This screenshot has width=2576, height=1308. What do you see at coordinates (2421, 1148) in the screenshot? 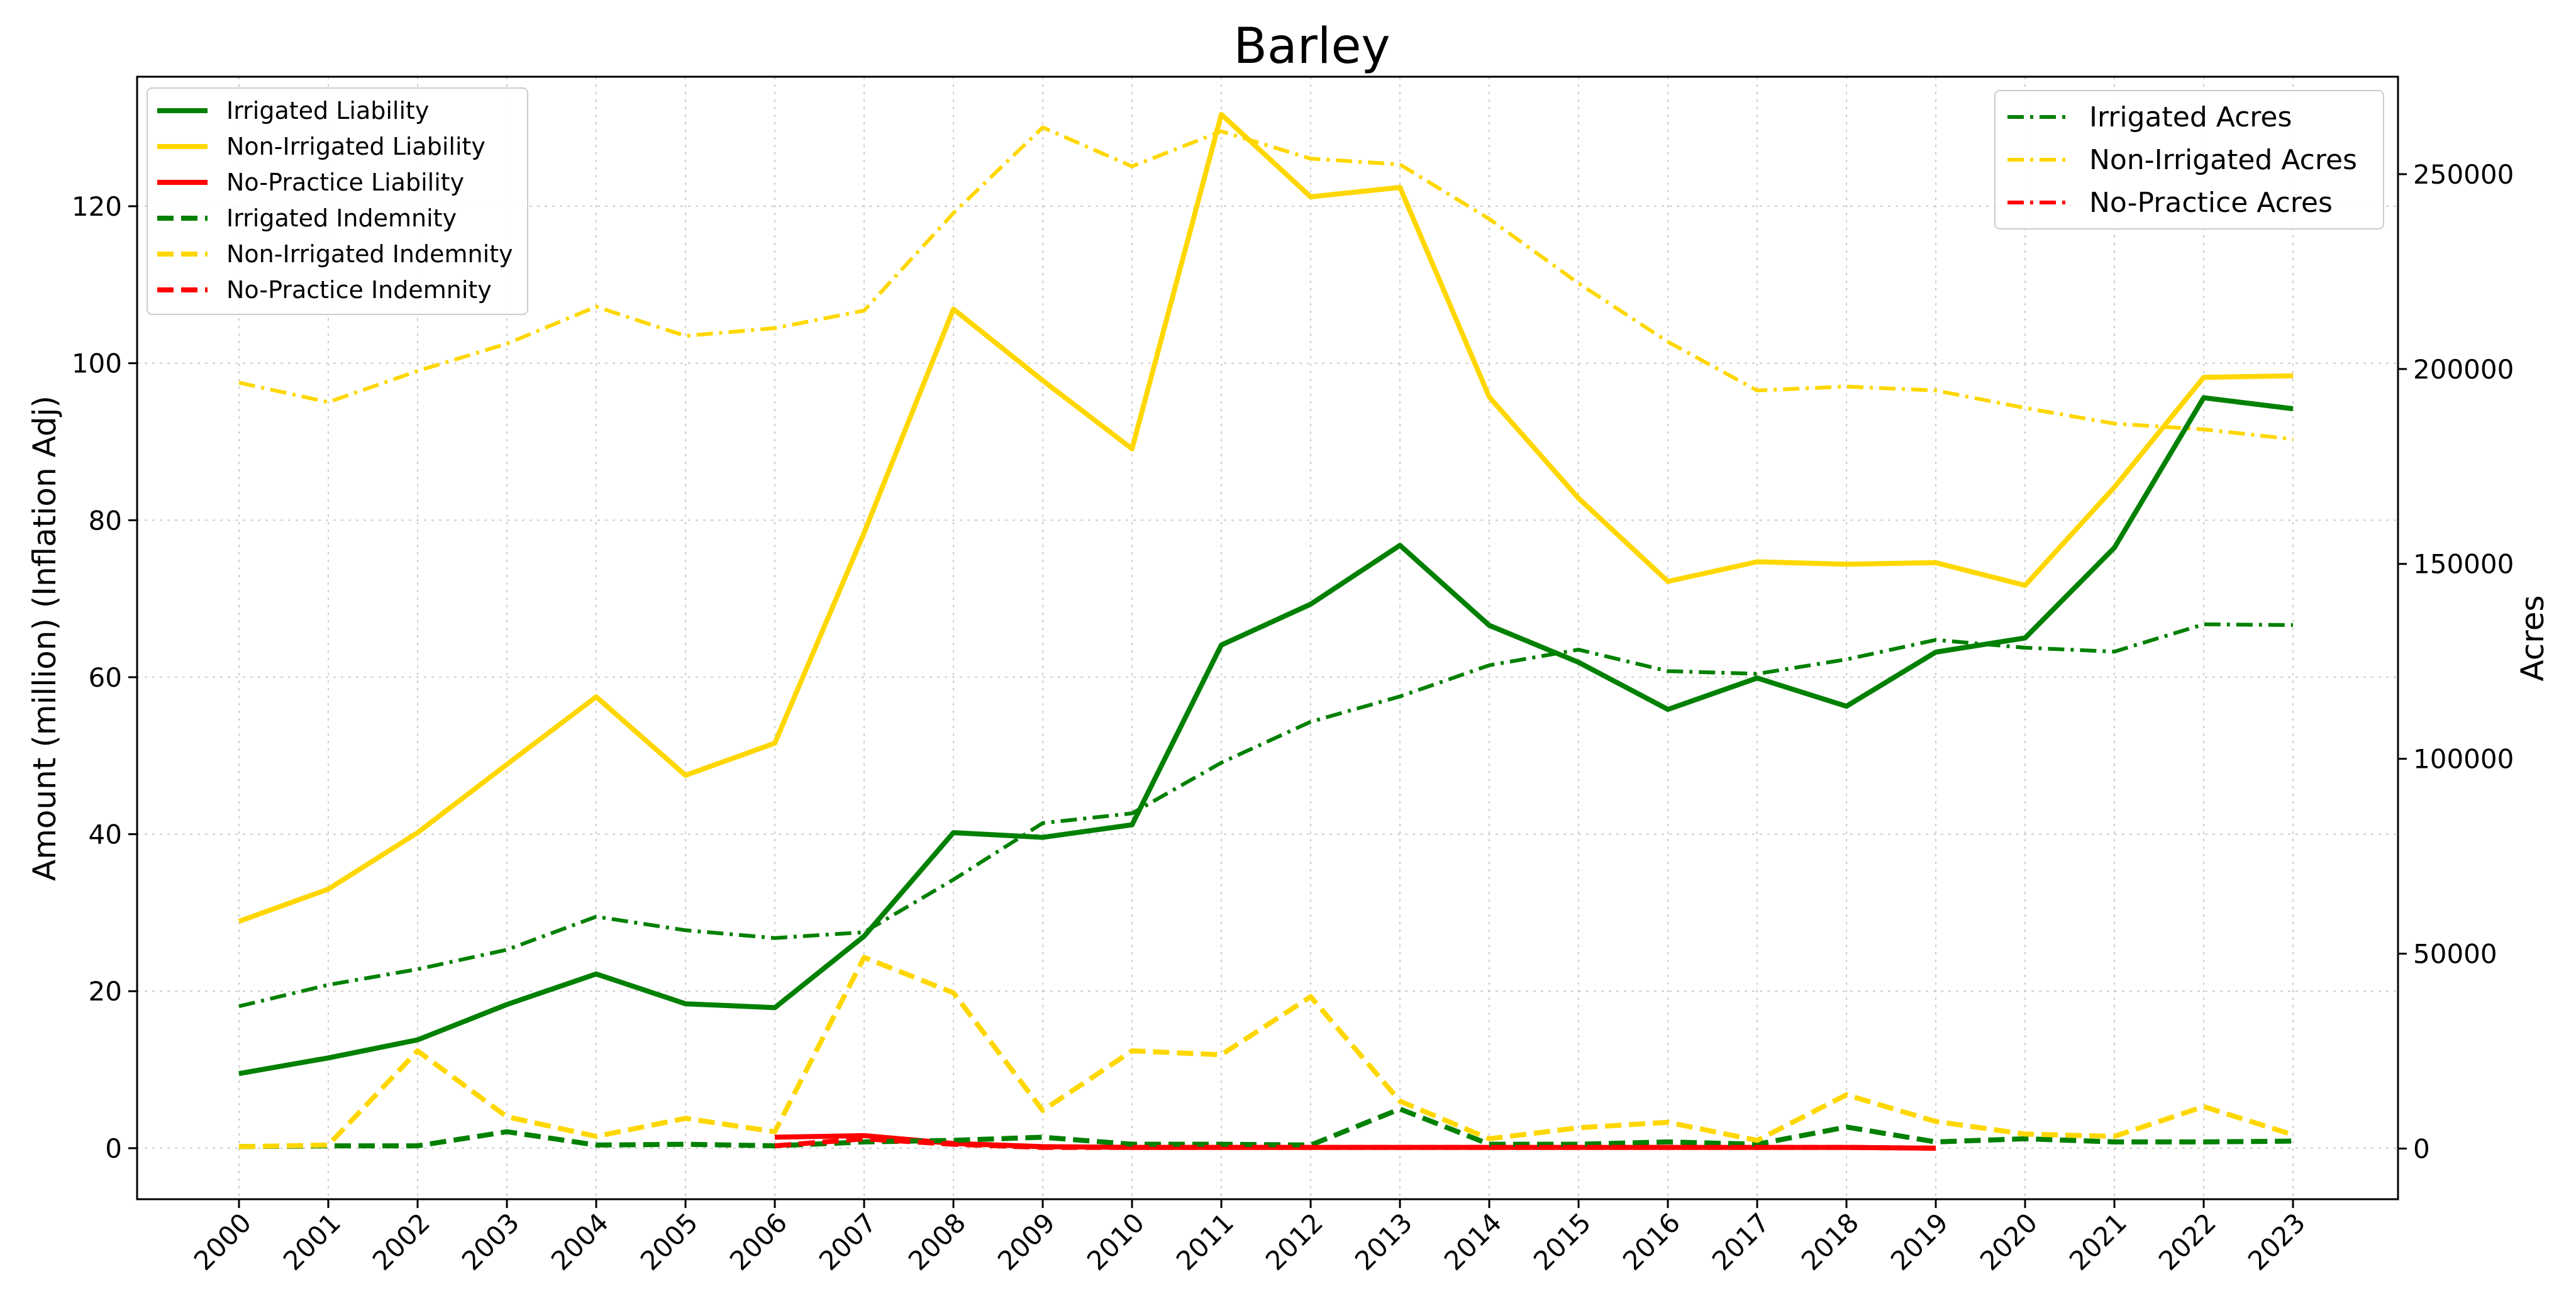
I see `y2-tick-label: 0` at bounding box center [2421, 1148].